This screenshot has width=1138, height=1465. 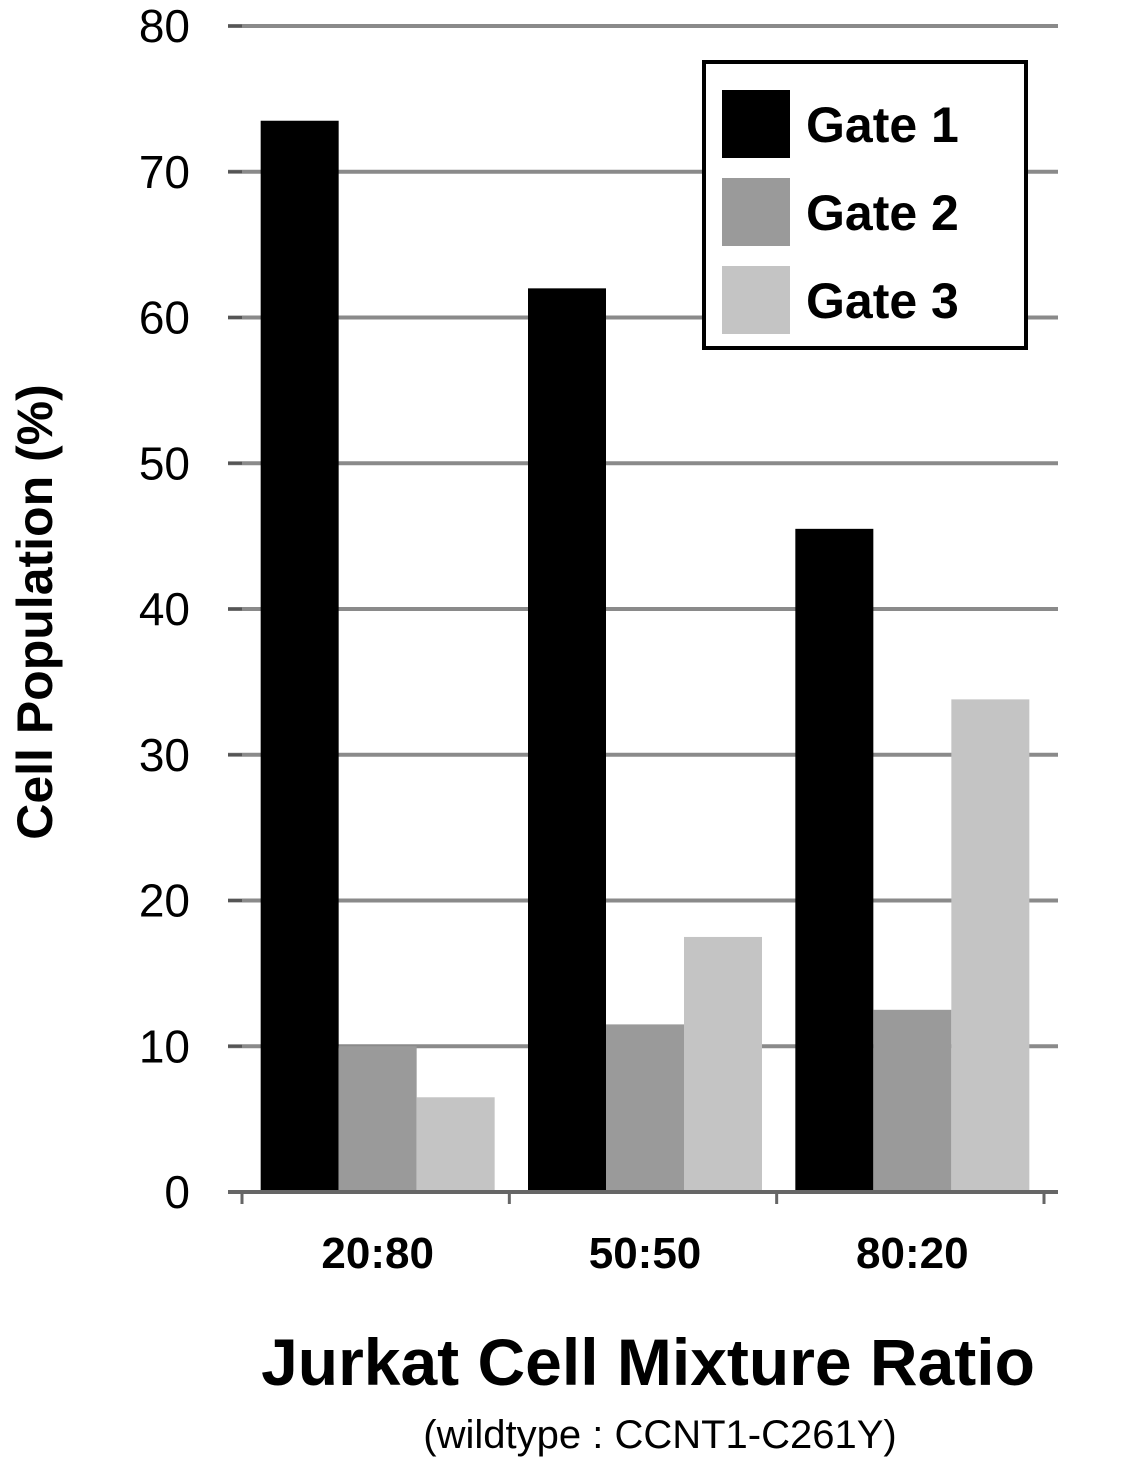 I want to click on y-tick-label: 80, so click(x=164, y=26).